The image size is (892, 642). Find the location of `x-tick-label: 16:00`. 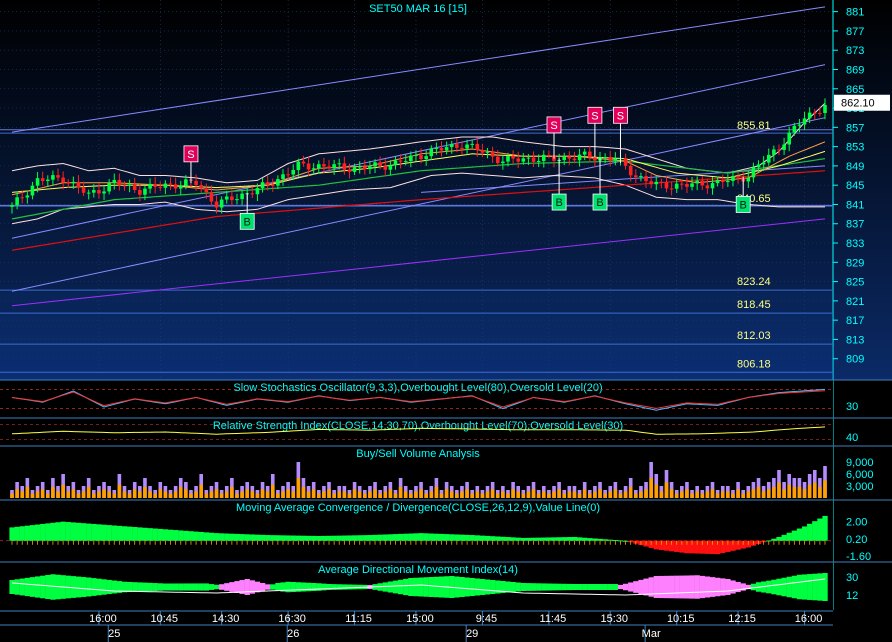

x-tick-label: 16:00 is located at coordinates (809, 619).